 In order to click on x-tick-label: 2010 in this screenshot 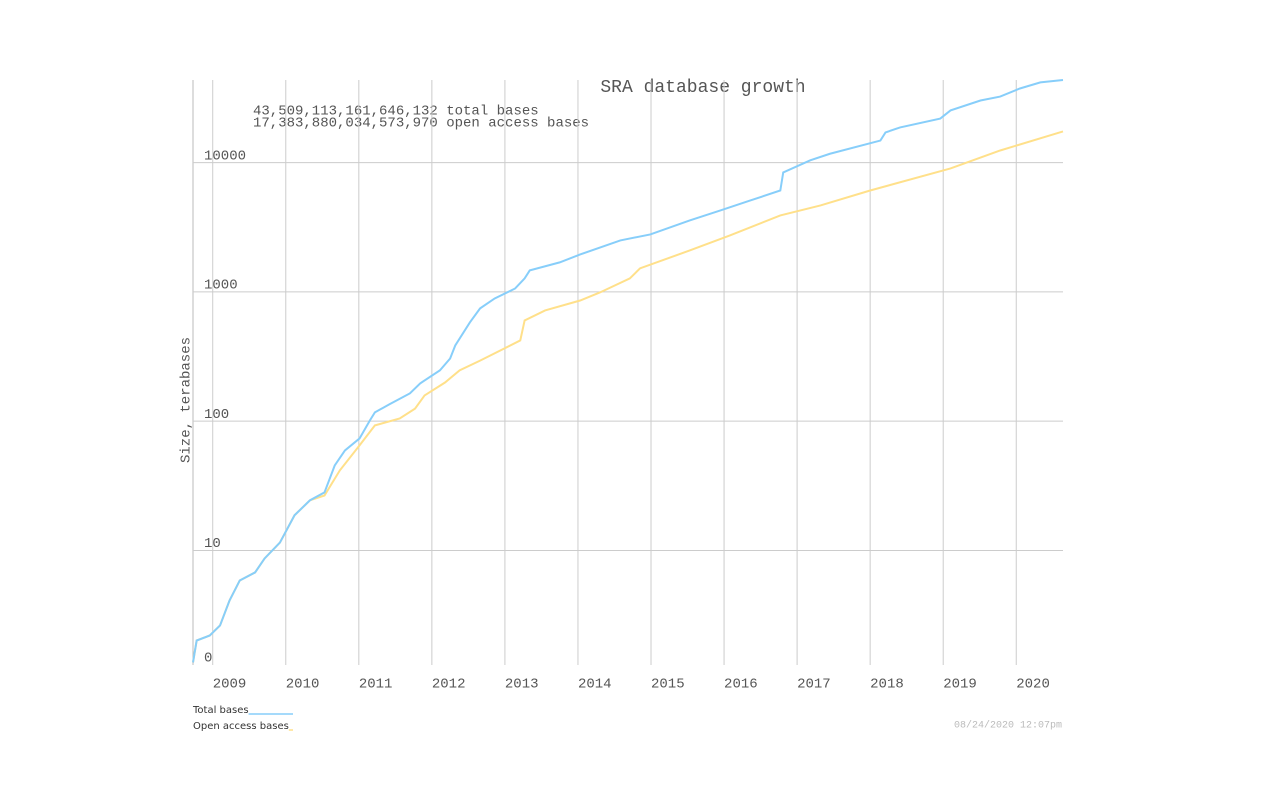, I will do `click(303, 685)`.